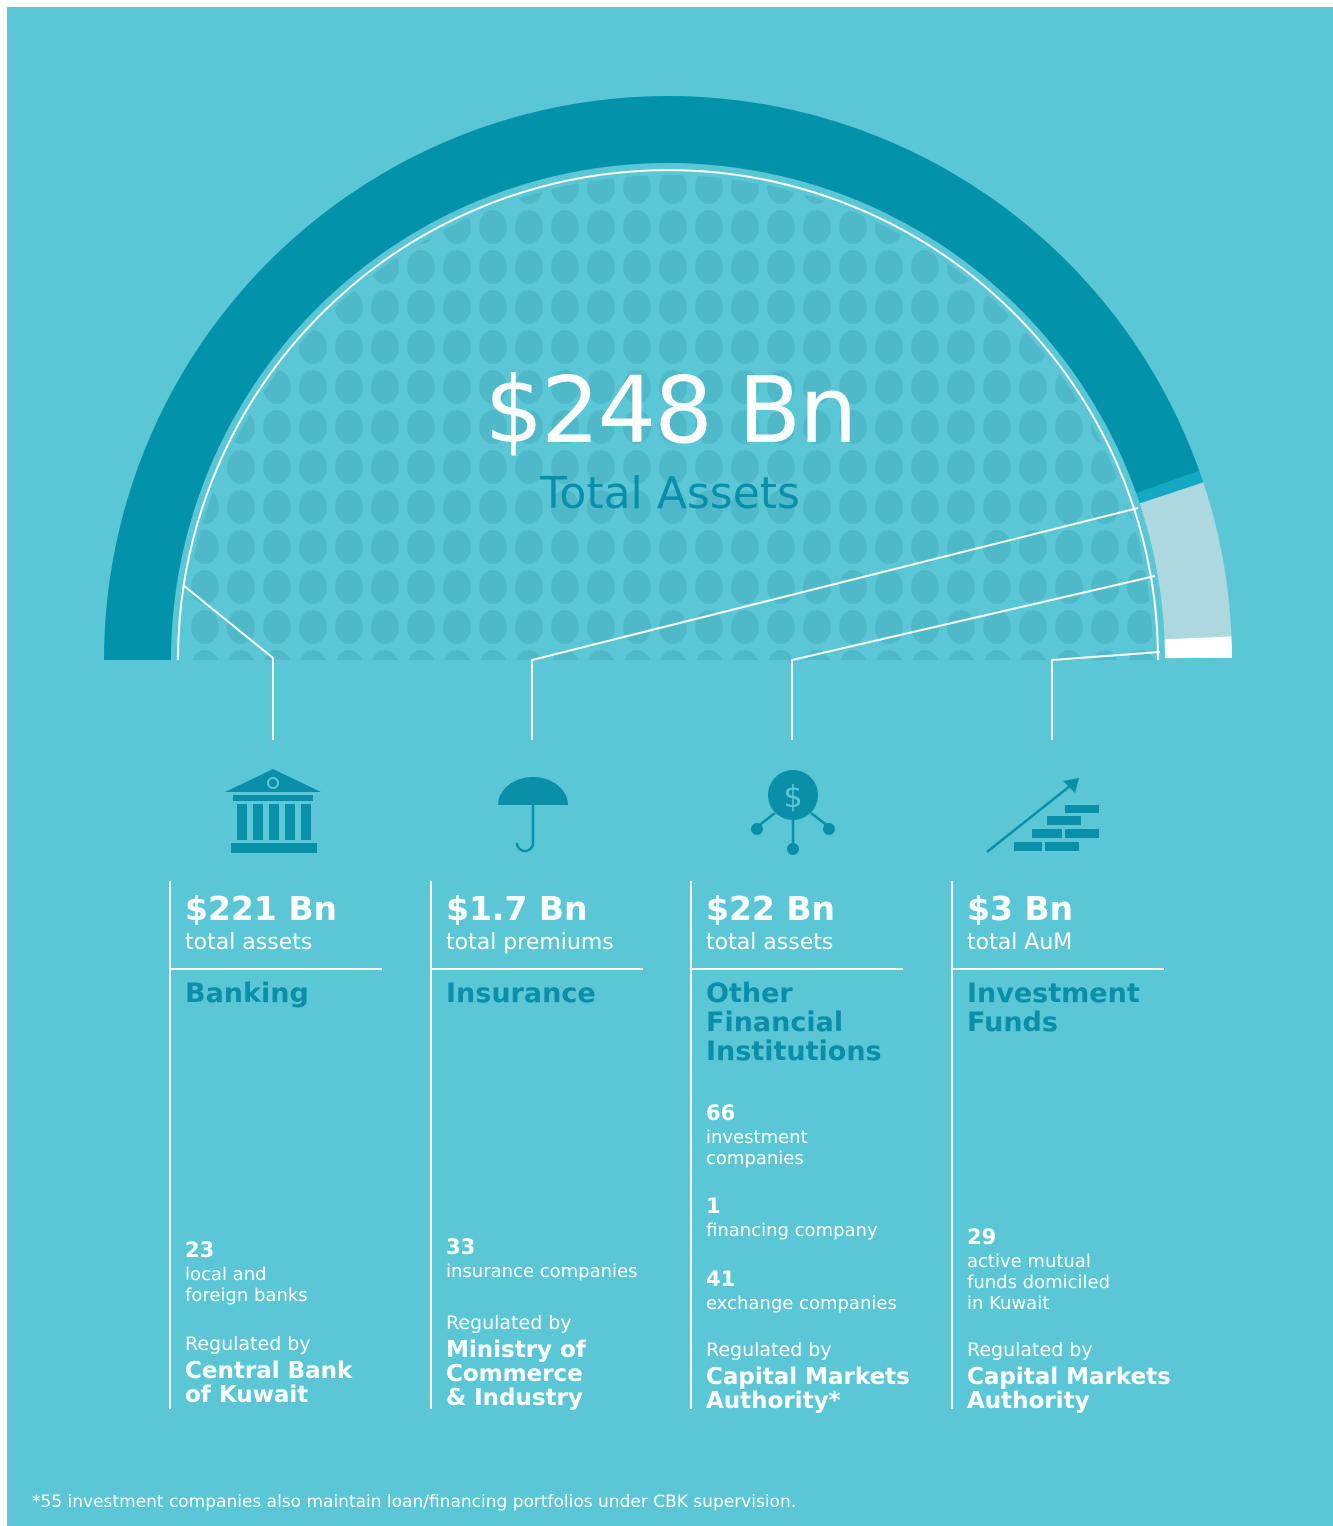 The image size is (1333, 1526). What do you see at coordinates (794, 1051) in the screenshot?
I see `sector-name: Institutions` at bounding box center [794, 1051].